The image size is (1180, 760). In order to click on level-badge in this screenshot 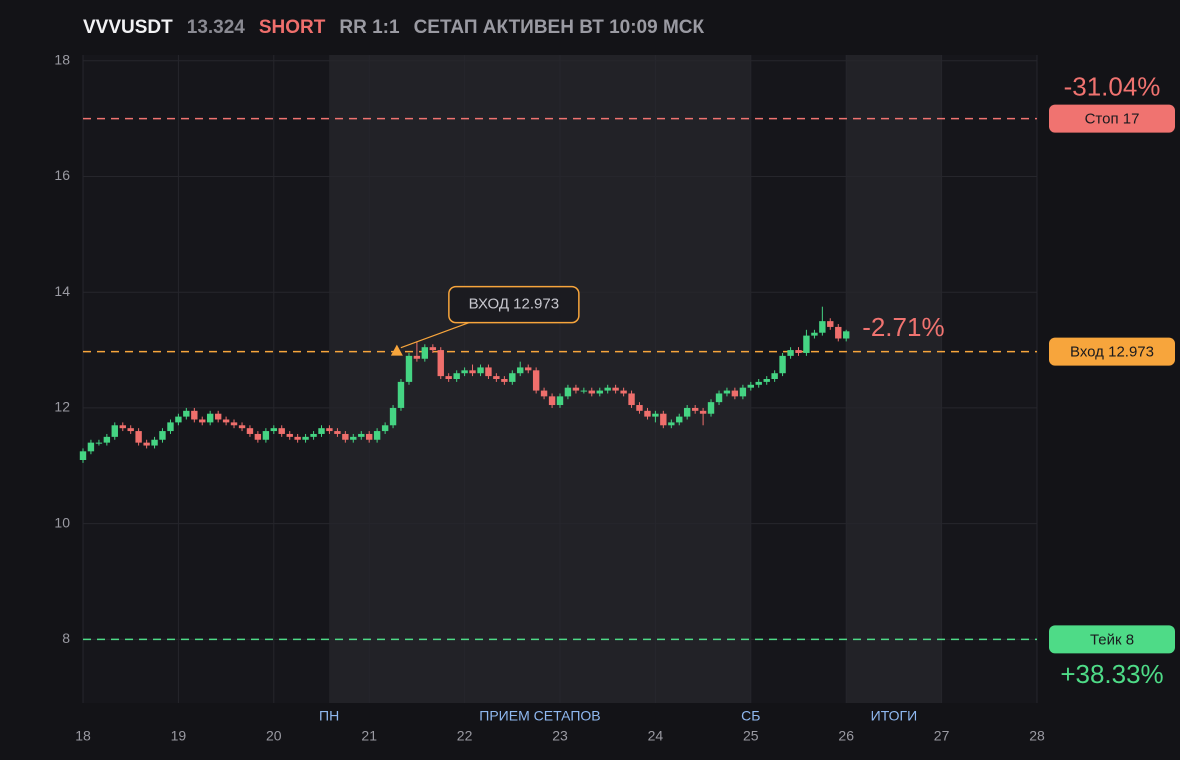, I will do `click(1112, 639)`.